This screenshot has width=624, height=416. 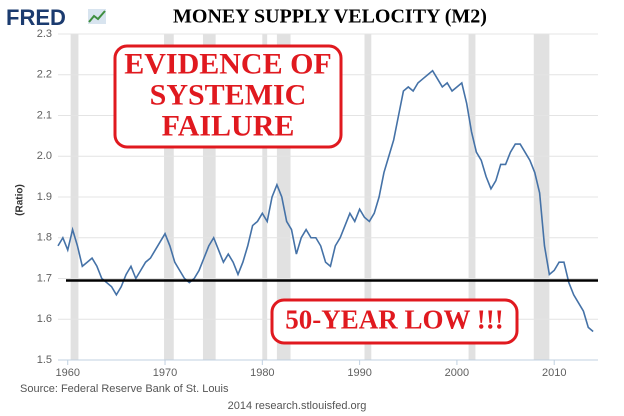 What do you see at coordinates (44, 197) in the screenshot?
I see `y-tick-label: 1.9` at bounding box center [44, 197].